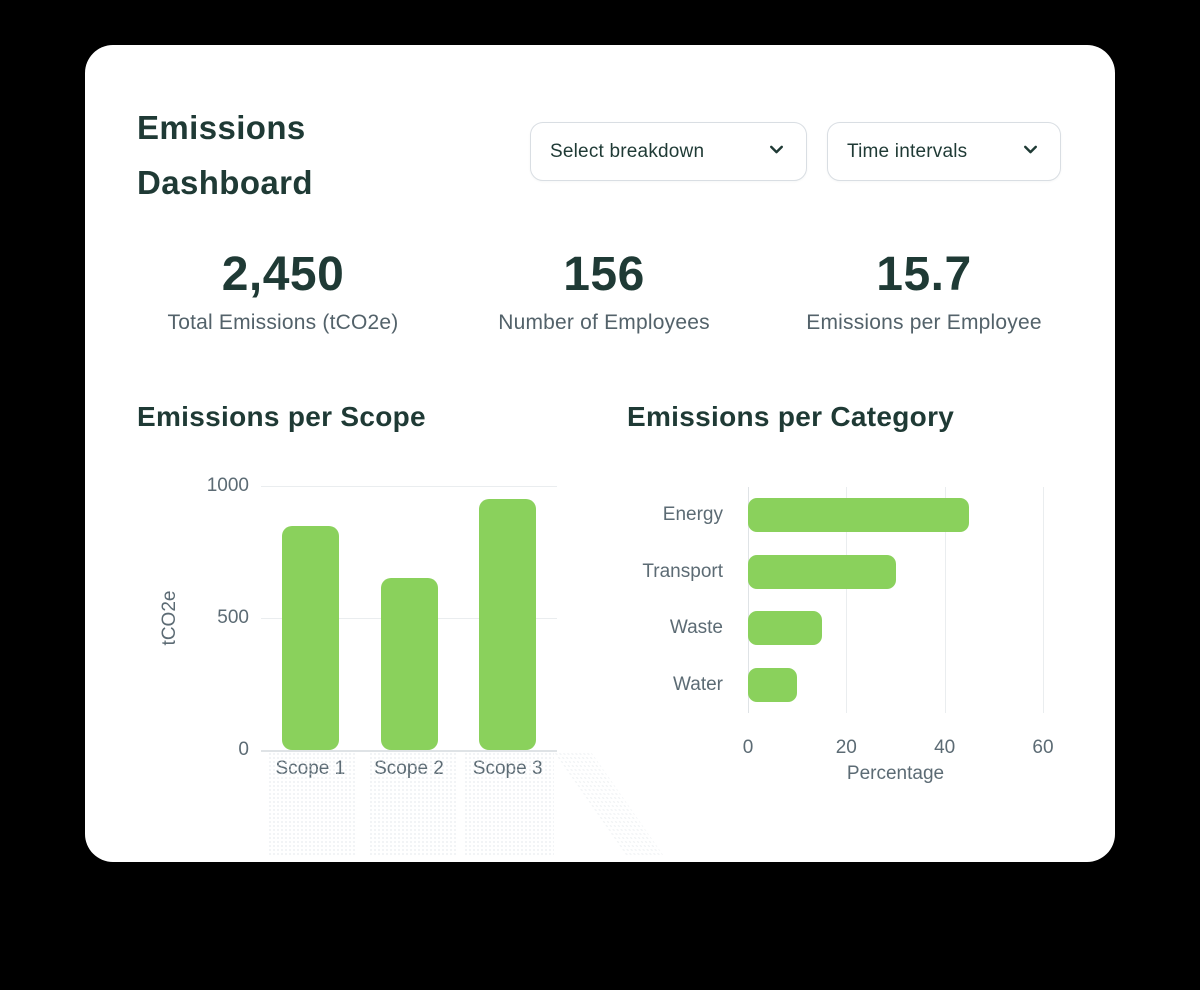  What do you see at coordinates (283, 274) in the screenshot?
I see `stat-value: 2,450` at bounding box center [283, 274].